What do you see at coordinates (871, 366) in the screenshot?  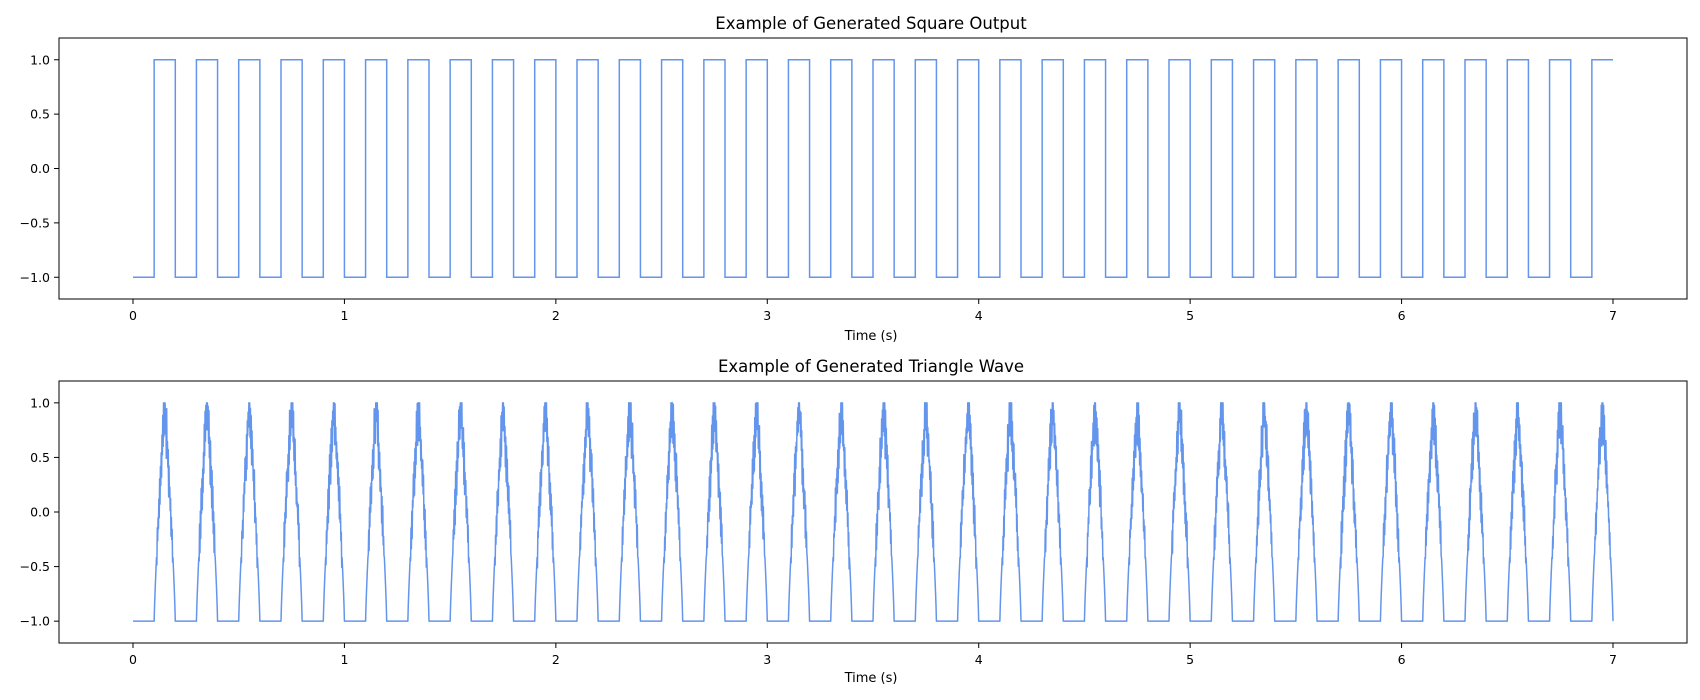 I see `triangle-chart-title: Example of Generated Triangle Wave` at bounding box center [871, 366].